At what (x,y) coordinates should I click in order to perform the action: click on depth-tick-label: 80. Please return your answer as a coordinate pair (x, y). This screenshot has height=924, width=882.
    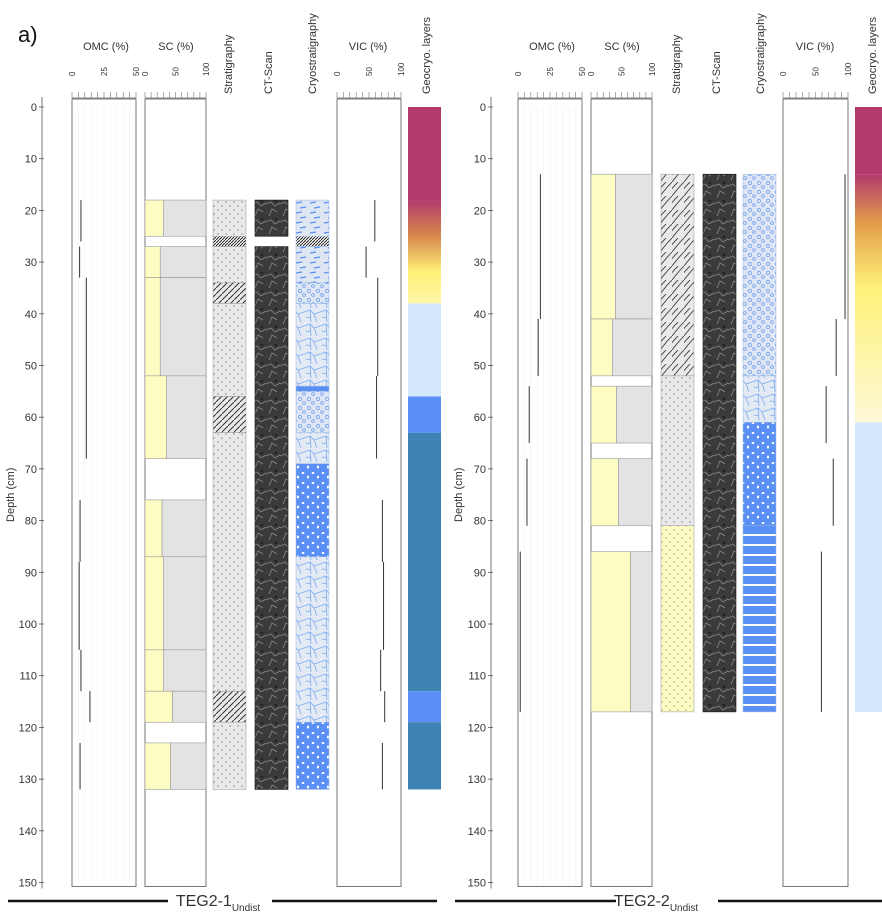
    Looking at the image, I should click on (480, 522).